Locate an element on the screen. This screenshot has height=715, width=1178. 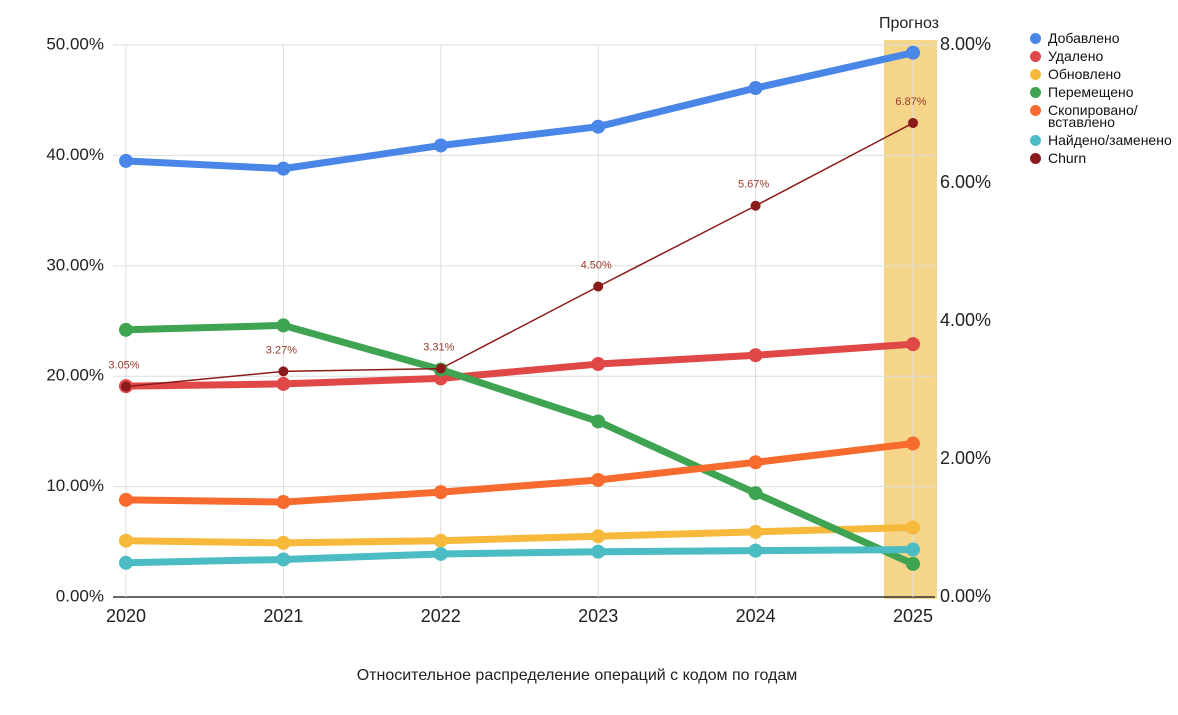
x-tick-label: 2022 is located at coordinates (441, 616).